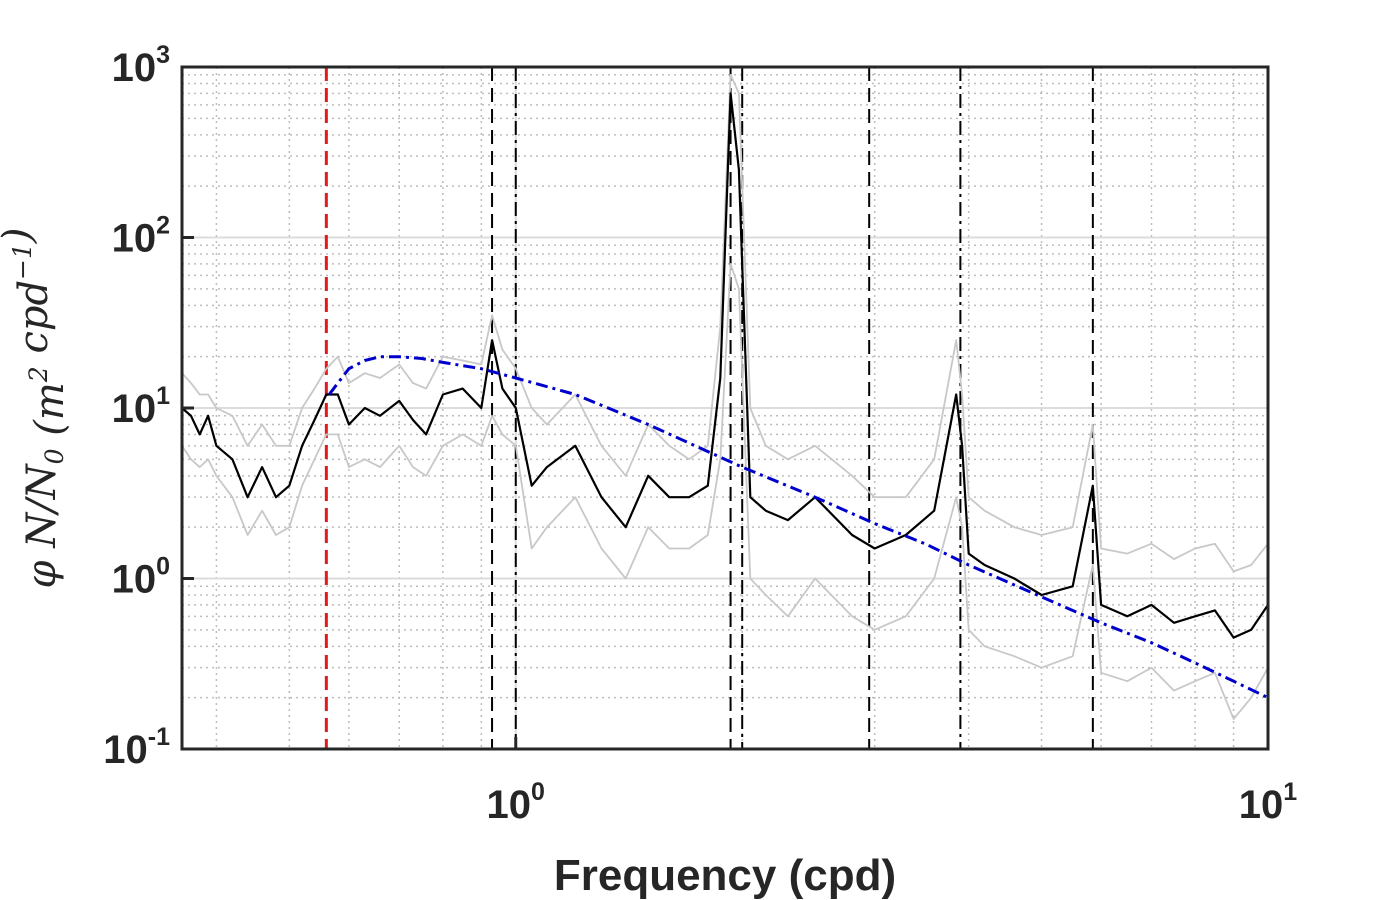 The height and width of the screenshot is (900, 1400). What do you see at coordinates (1268, 802) in the screenshot?
I see `x-tick-label: 10¹` at bounding box center [1268, 802].